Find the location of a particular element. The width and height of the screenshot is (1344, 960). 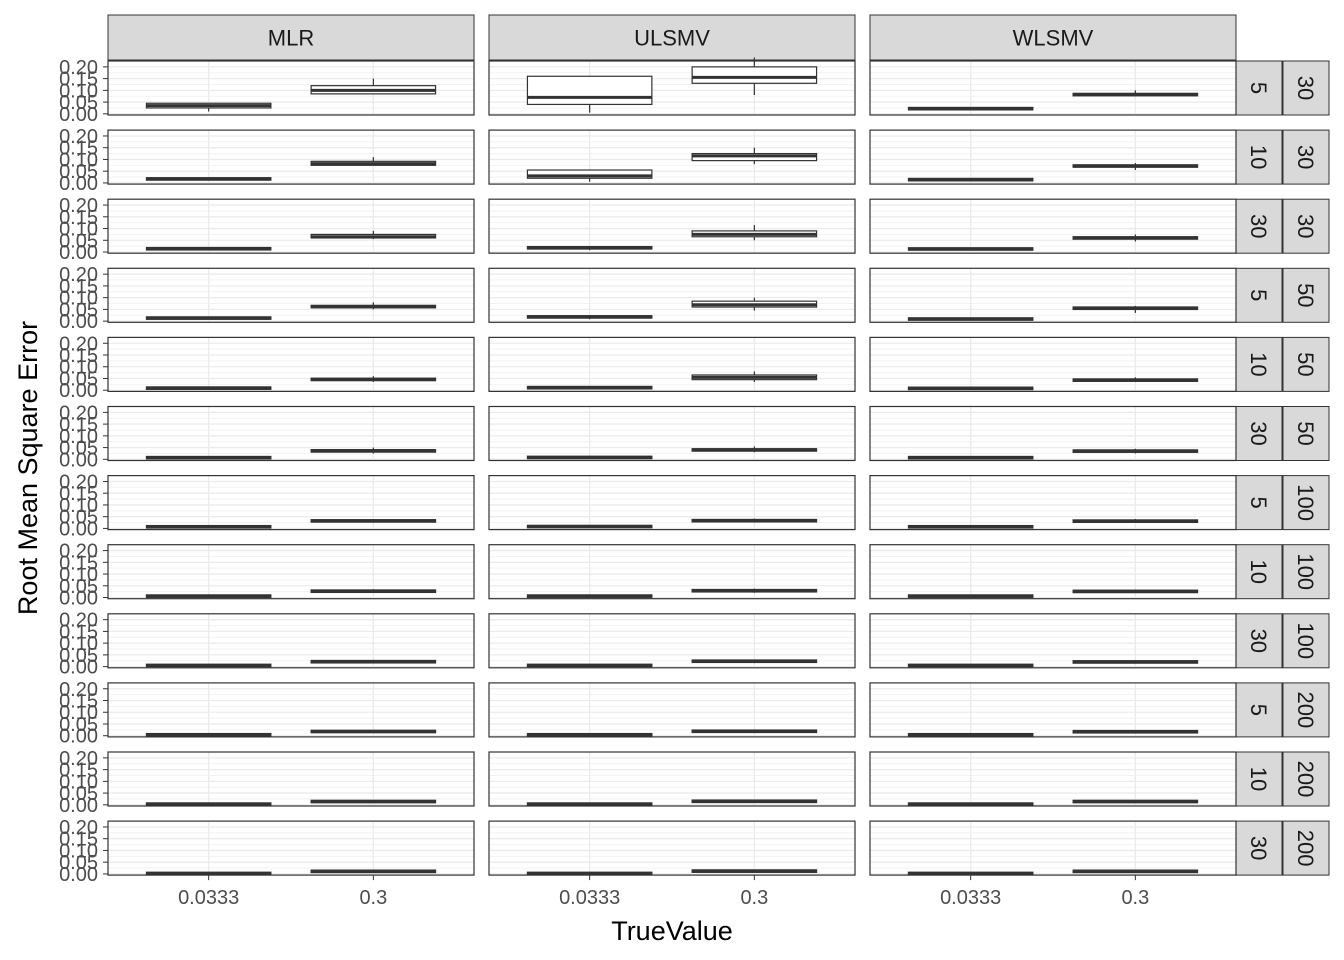

facet-strip-ulsmv is located at coordinates (672, 37).